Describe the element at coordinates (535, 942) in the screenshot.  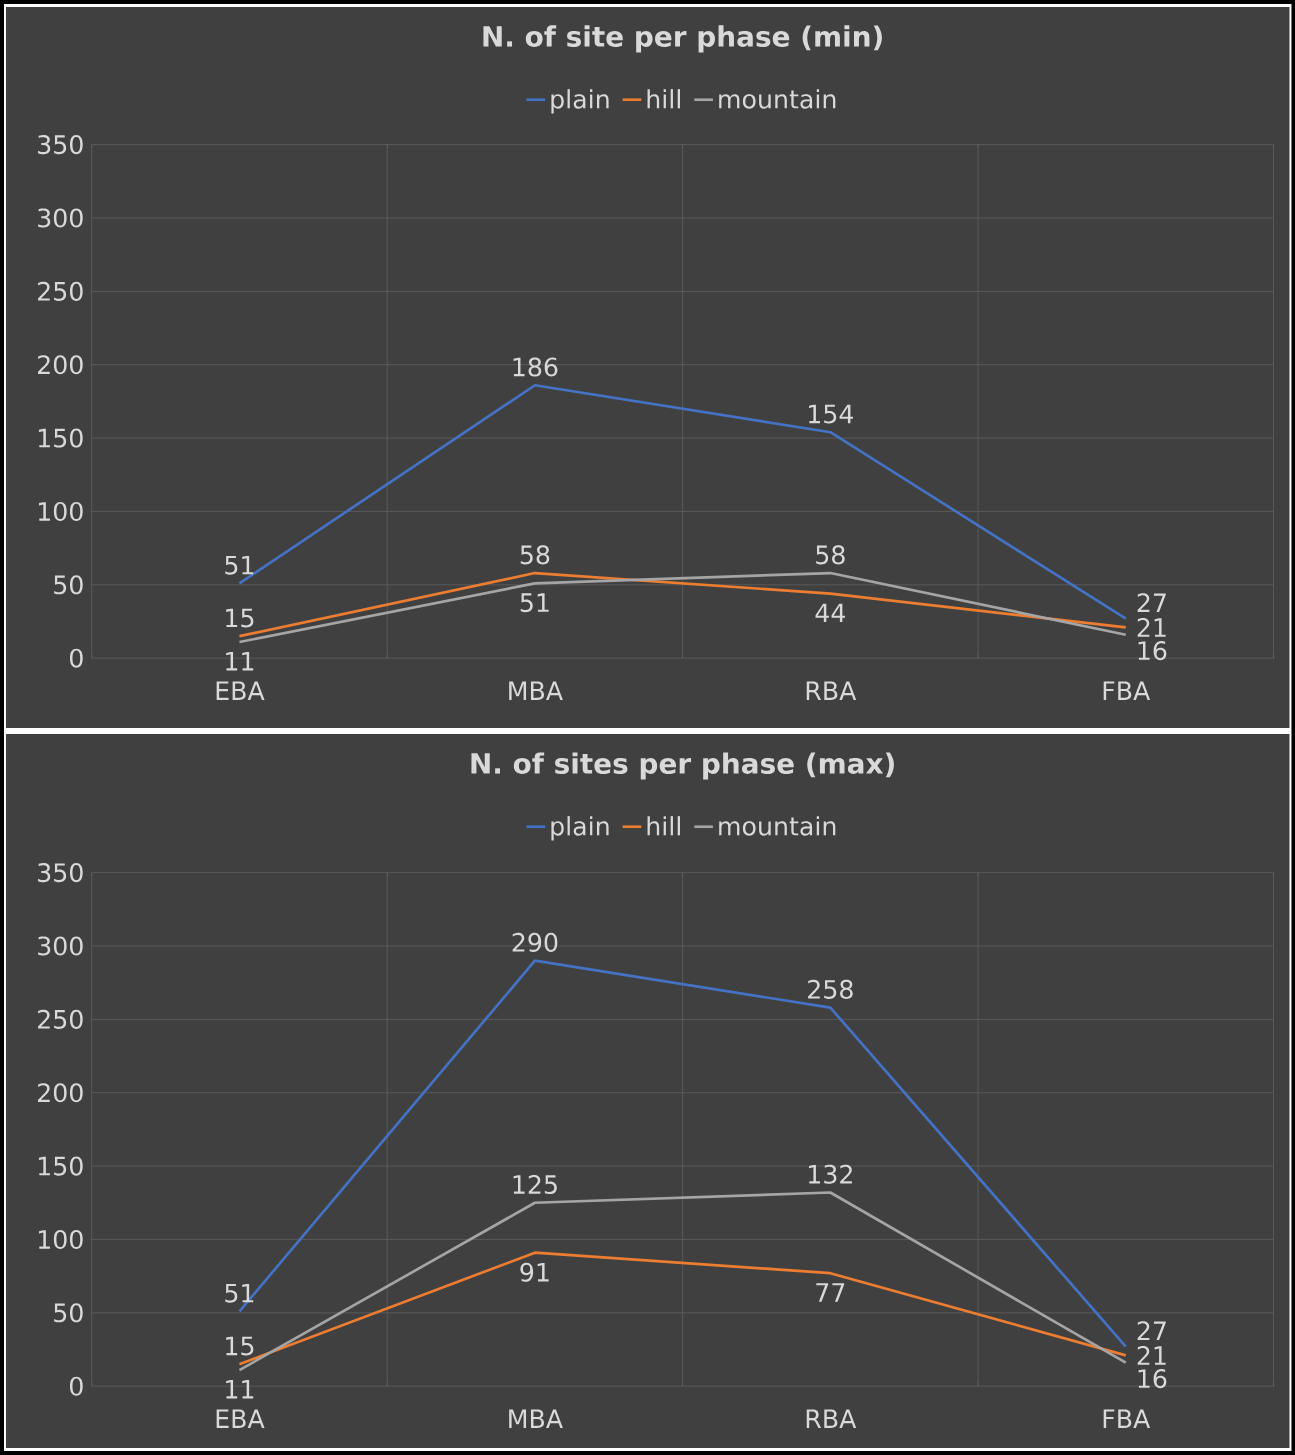
I see `data-label: 290` at that location.